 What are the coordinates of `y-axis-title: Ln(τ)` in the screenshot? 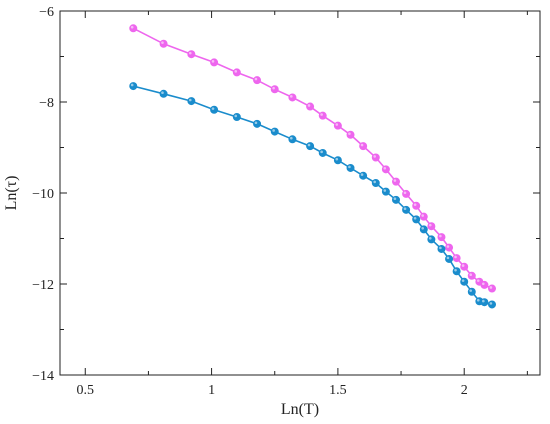 It's located at (11, 193).